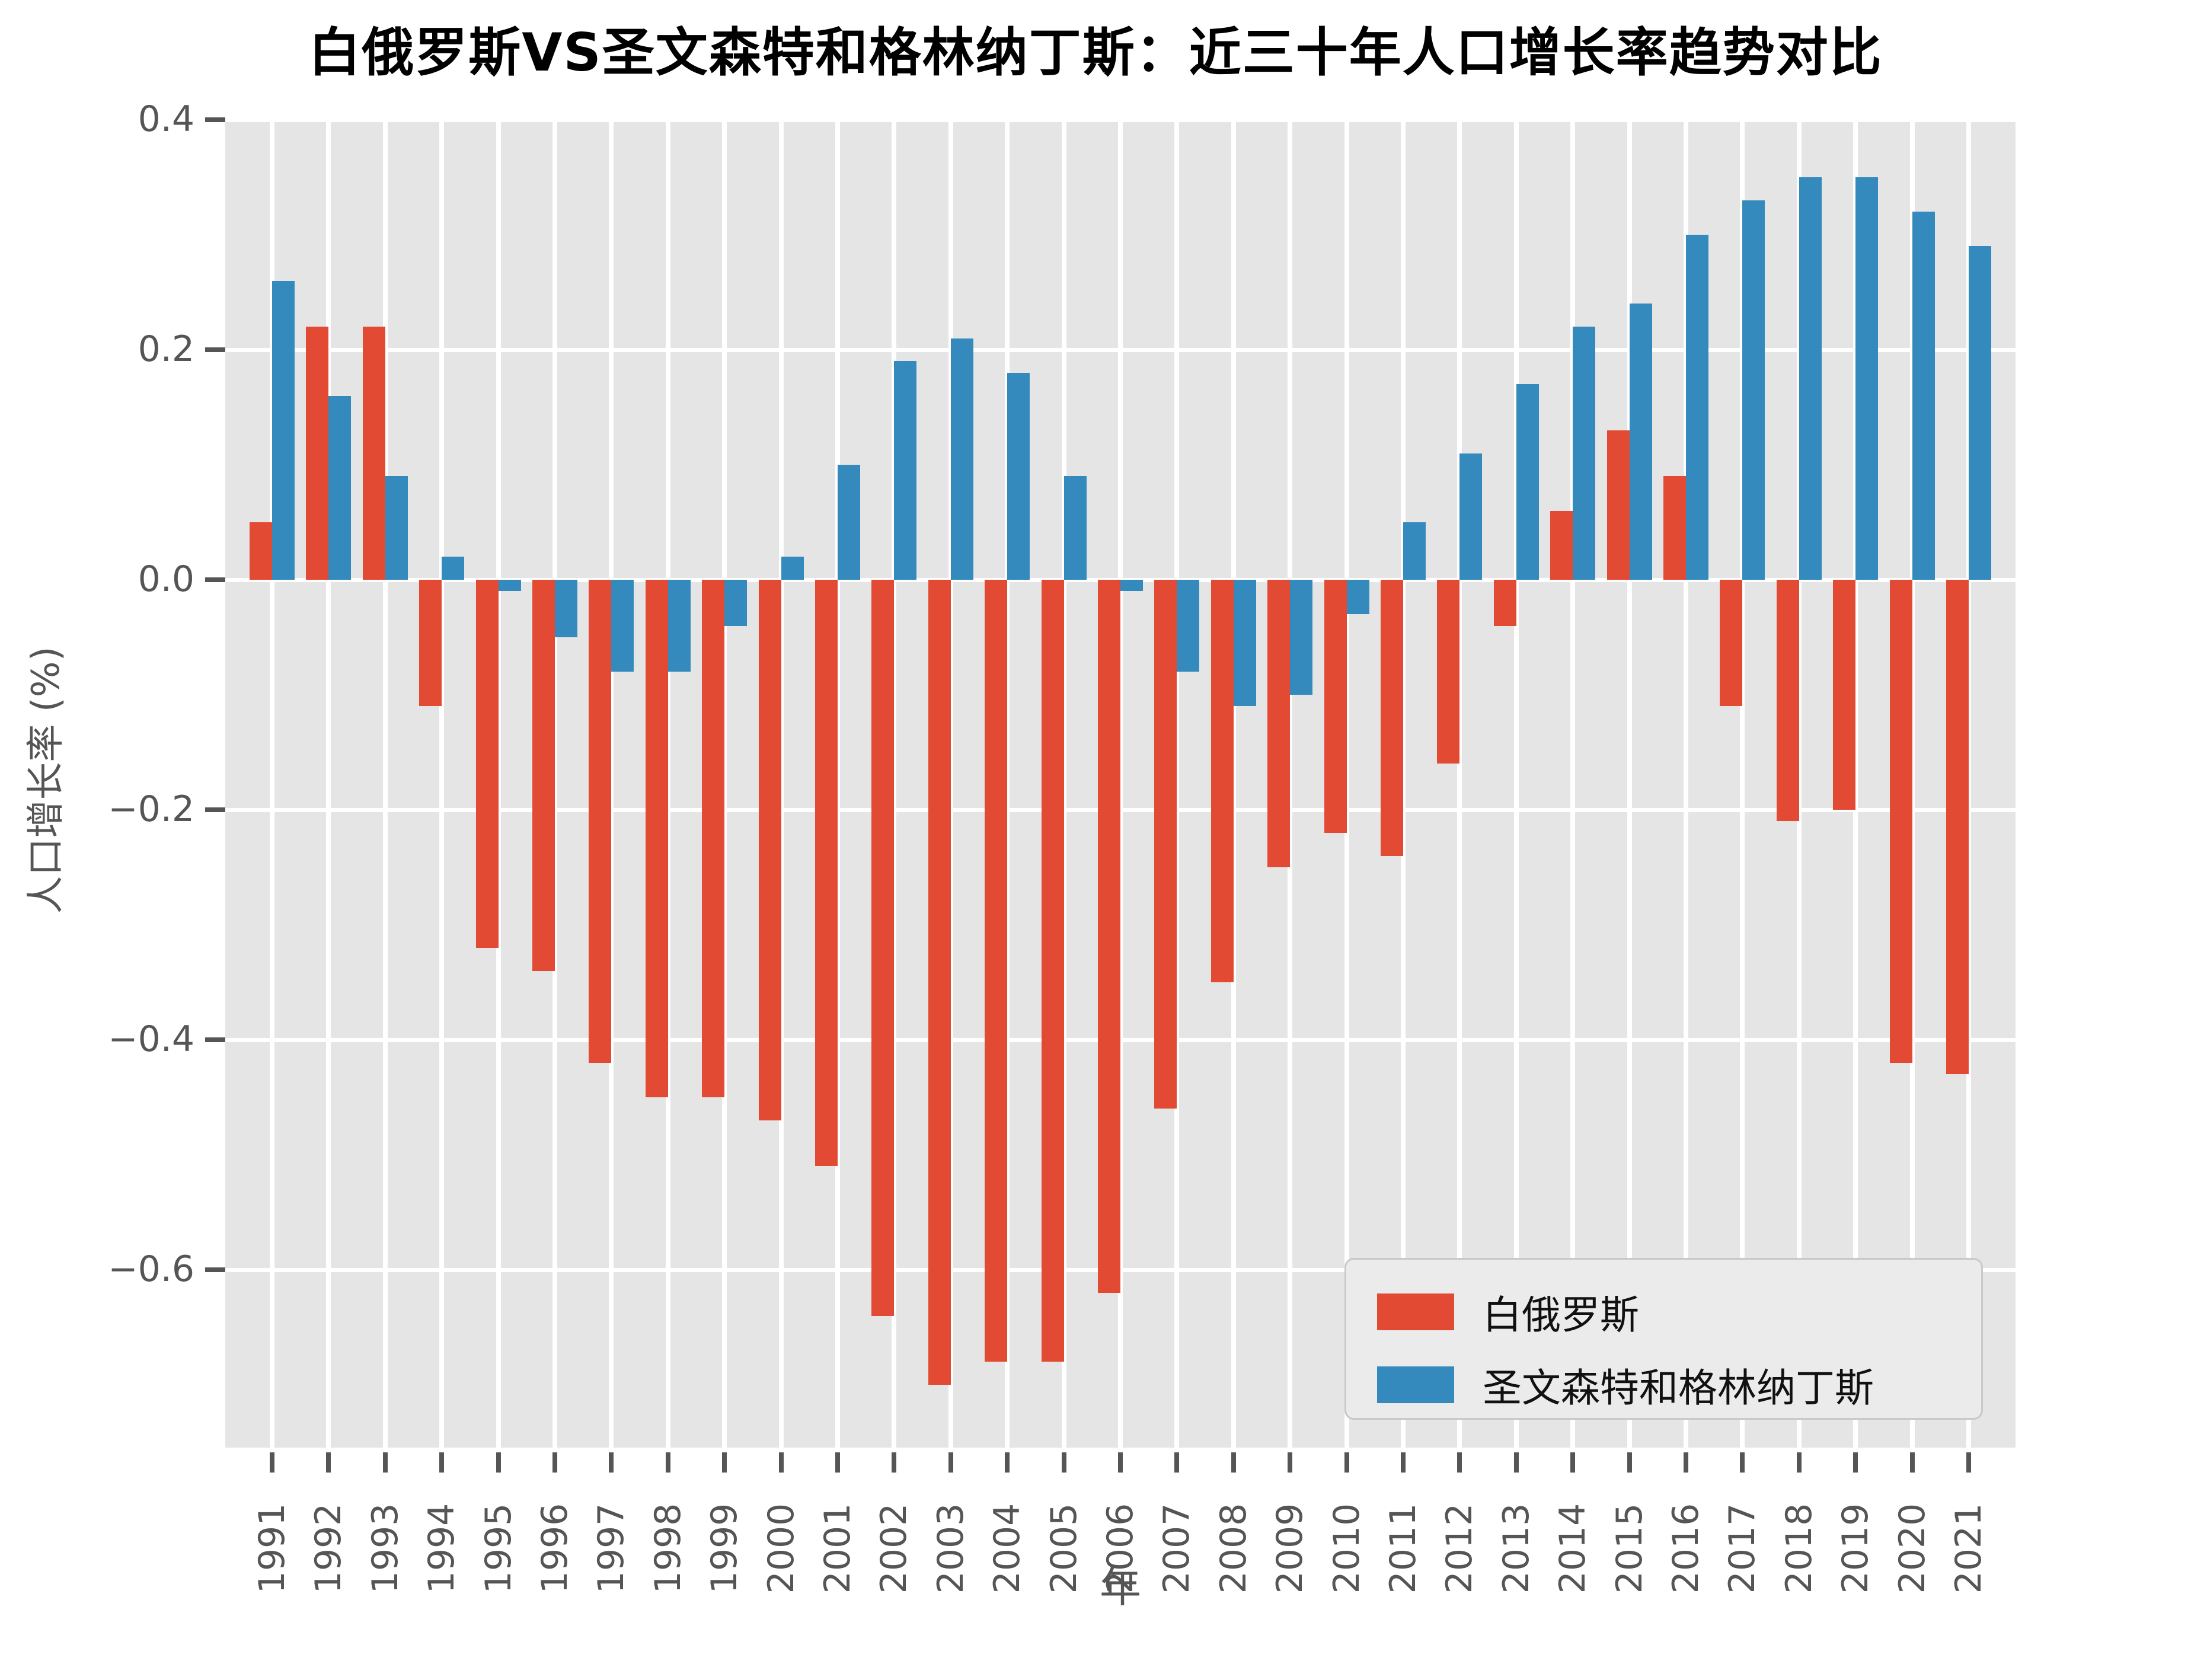 The height and width of the screenshot is (1680, 2191). Describe the element at coordinates (1109, 936) in the screenshot. I see `bar-belarus-2006` at that location.